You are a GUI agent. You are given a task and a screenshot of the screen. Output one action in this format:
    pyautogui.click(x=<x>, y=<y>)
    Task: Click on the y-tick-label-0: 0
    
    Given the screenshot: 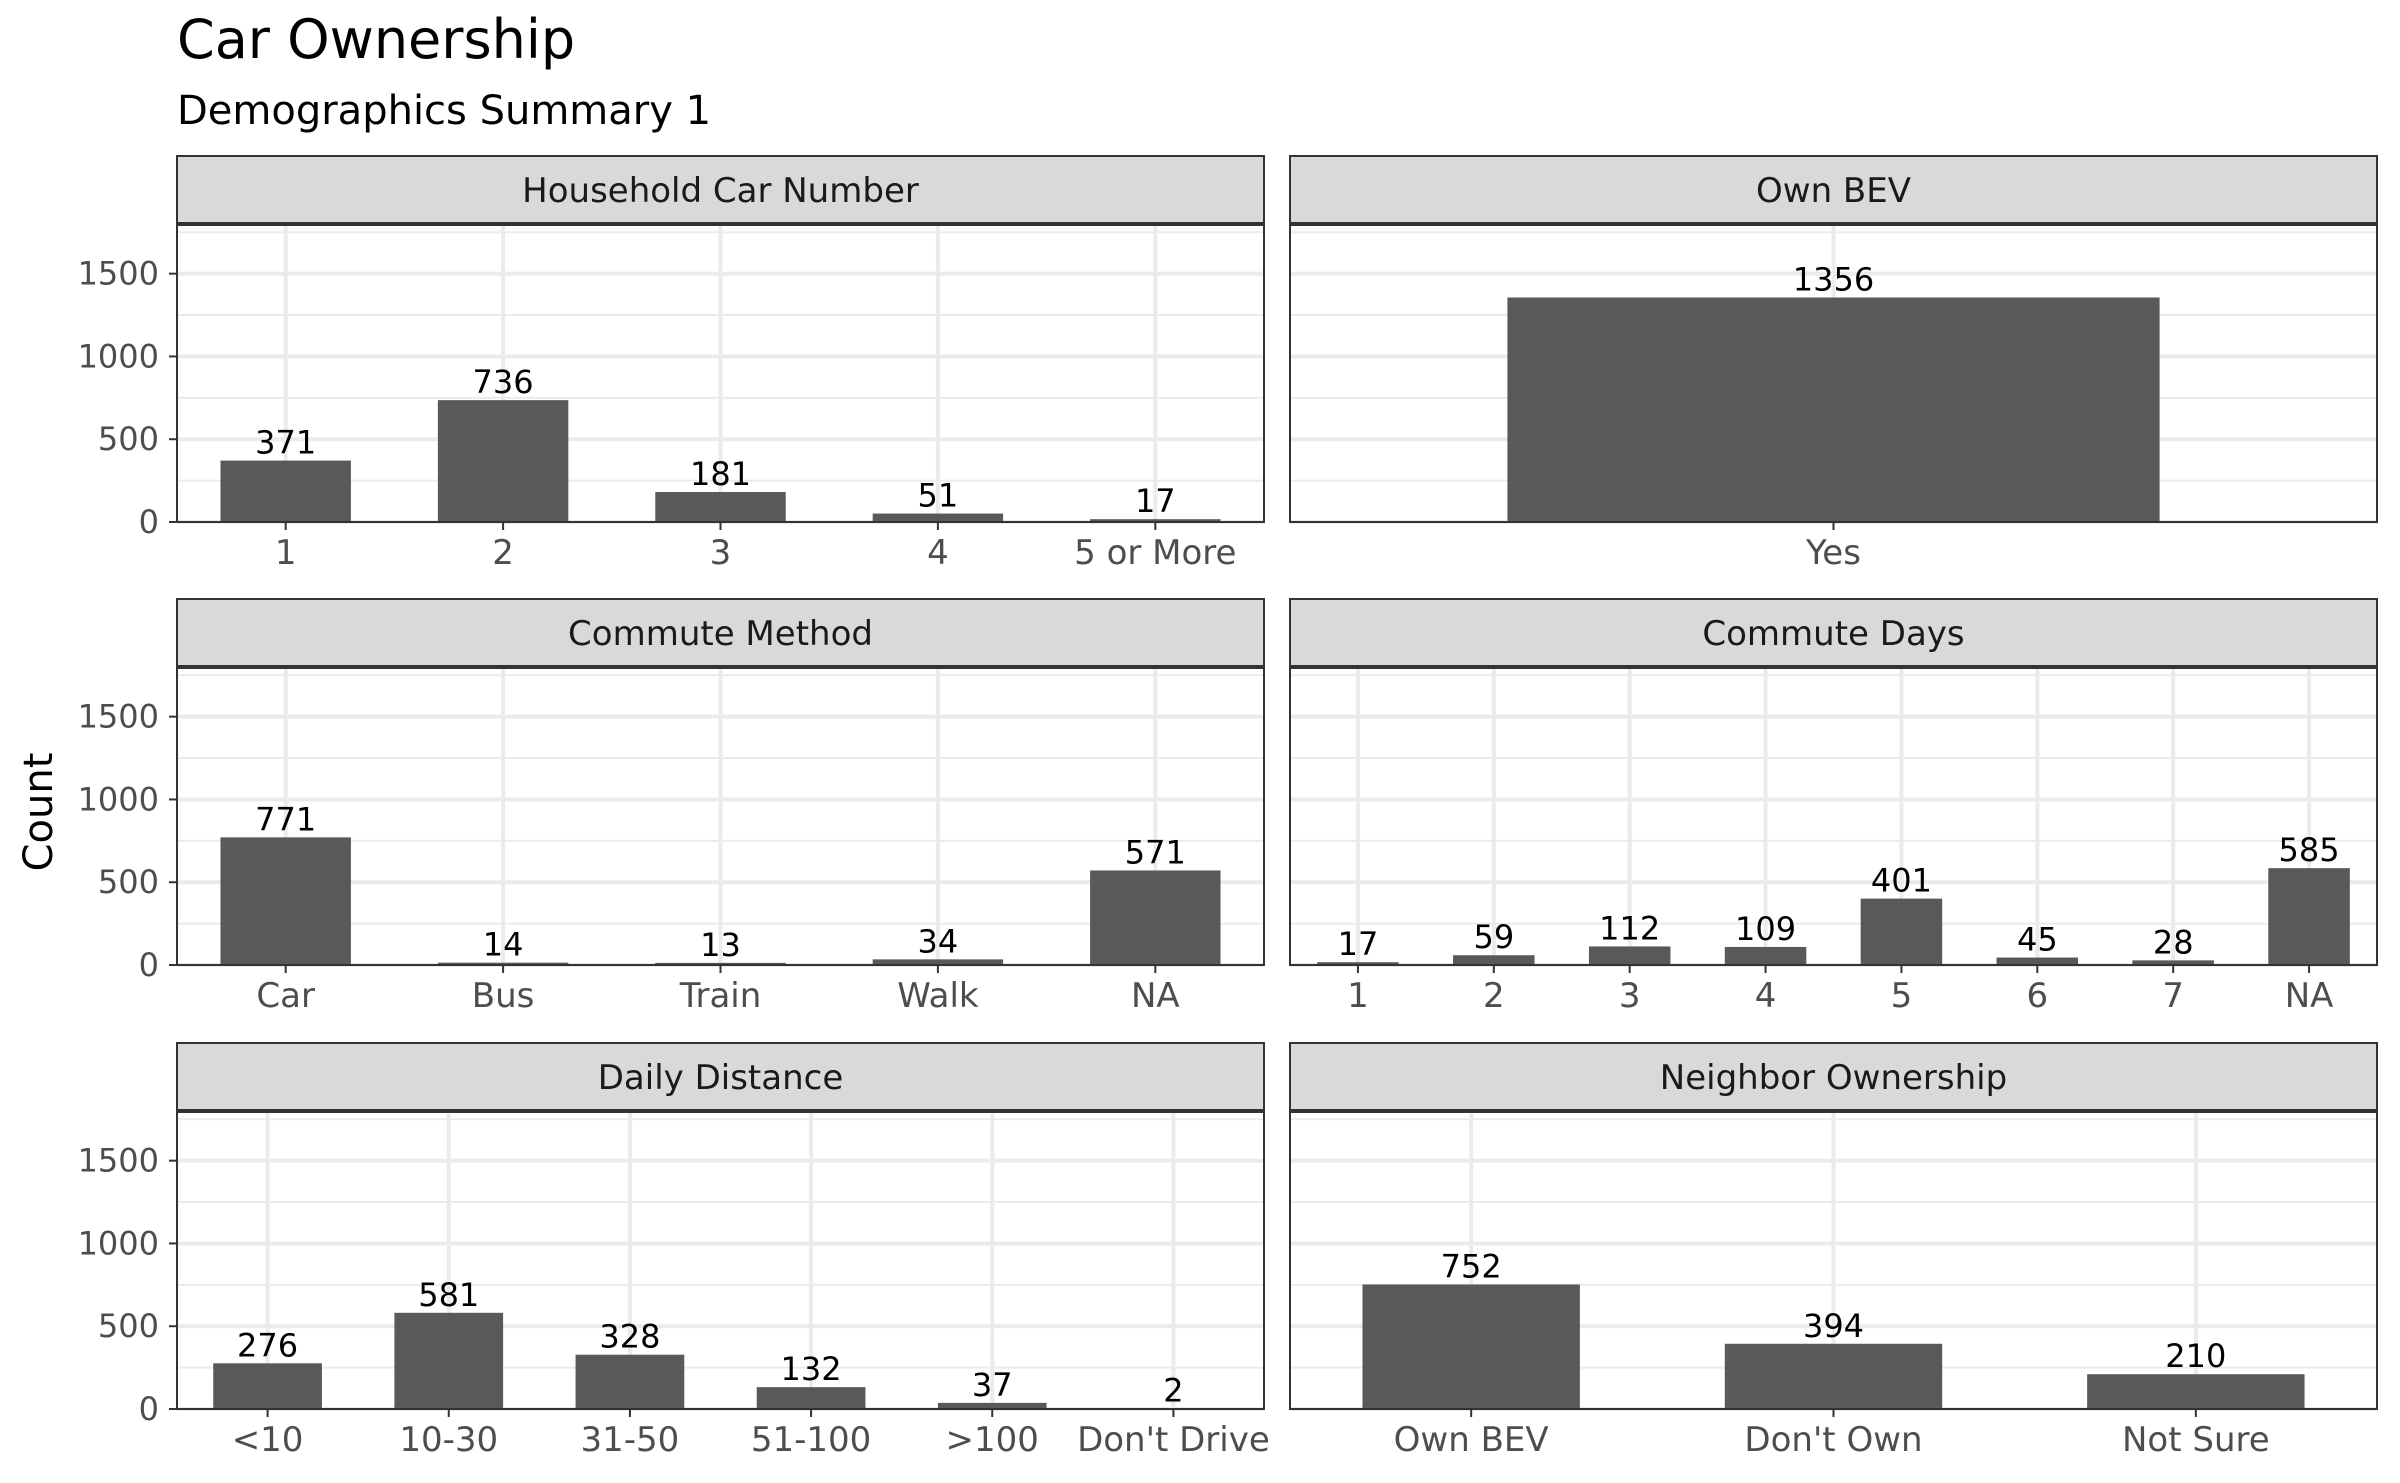 What is the action you would take?
    pyautogui.click(x=149, y=1409)
    